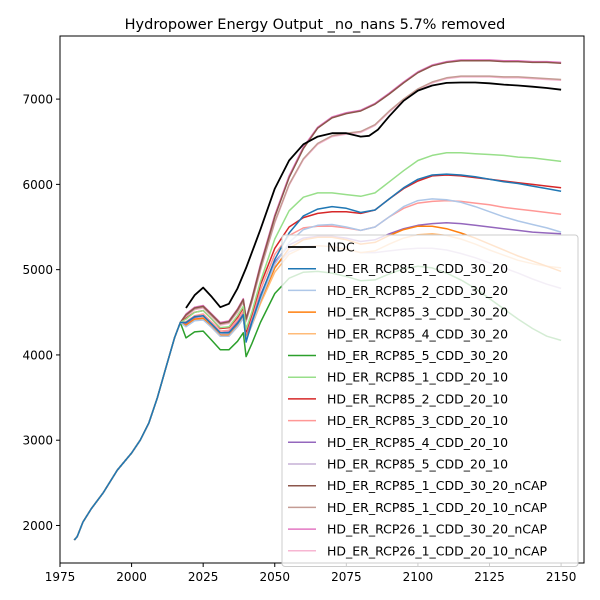 This screenshot has height=600, width=600. I want to click on x-tick-label: 2100, so click(418, 577).